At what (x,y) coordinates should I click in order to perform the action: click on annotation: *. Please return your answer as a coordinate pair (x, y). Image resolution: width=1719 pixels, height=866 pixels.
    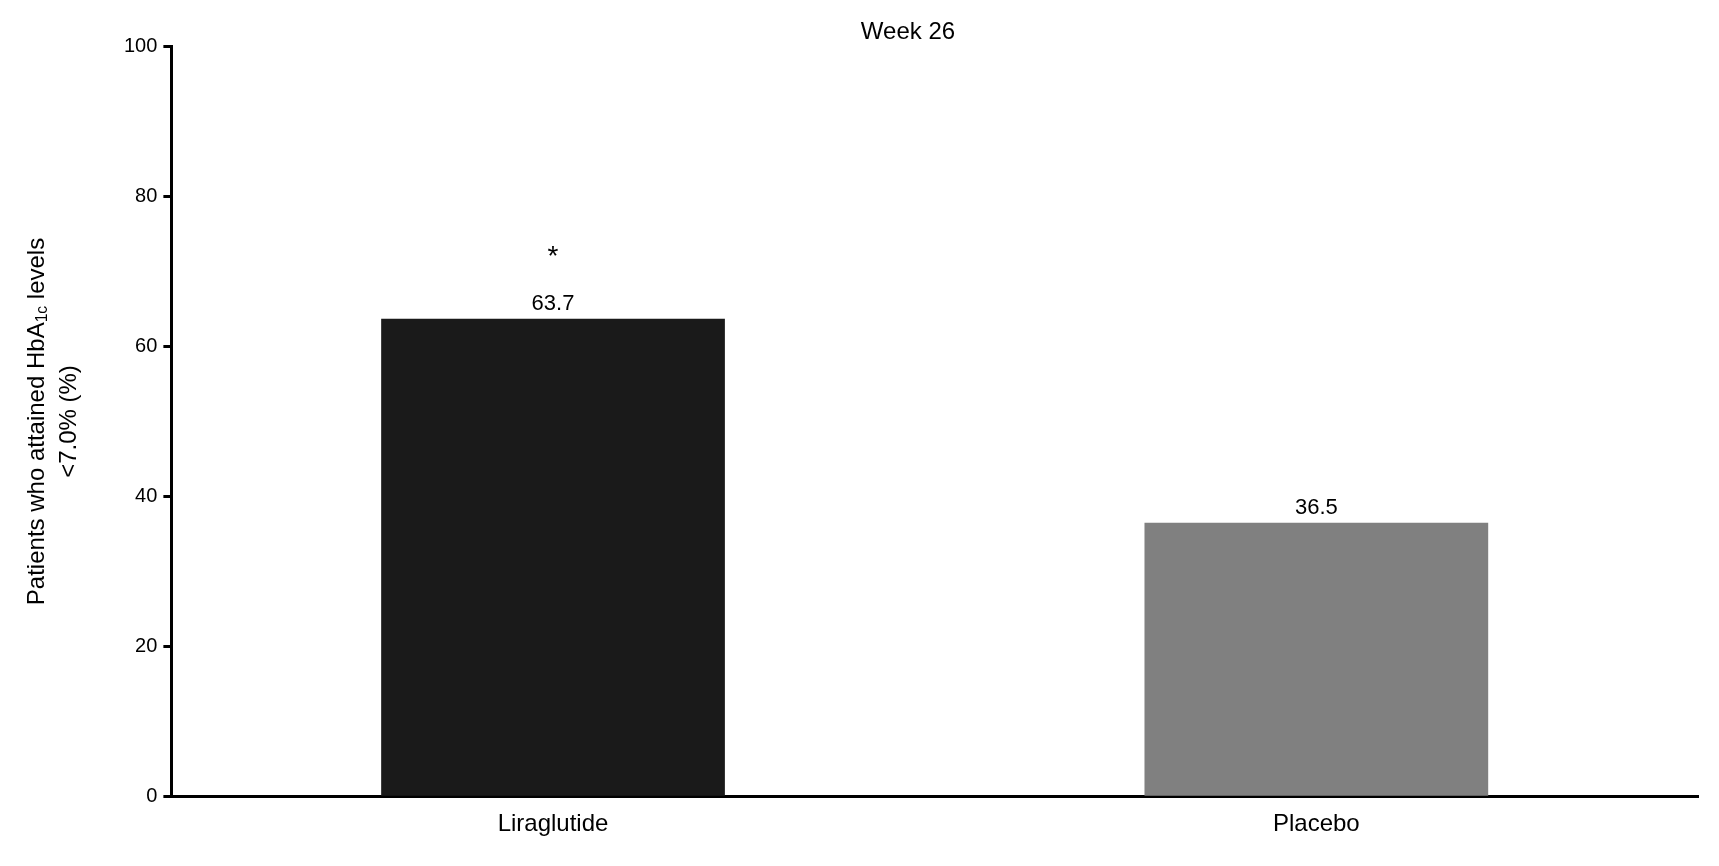
    Looking at the image, I should click on (553, 255).